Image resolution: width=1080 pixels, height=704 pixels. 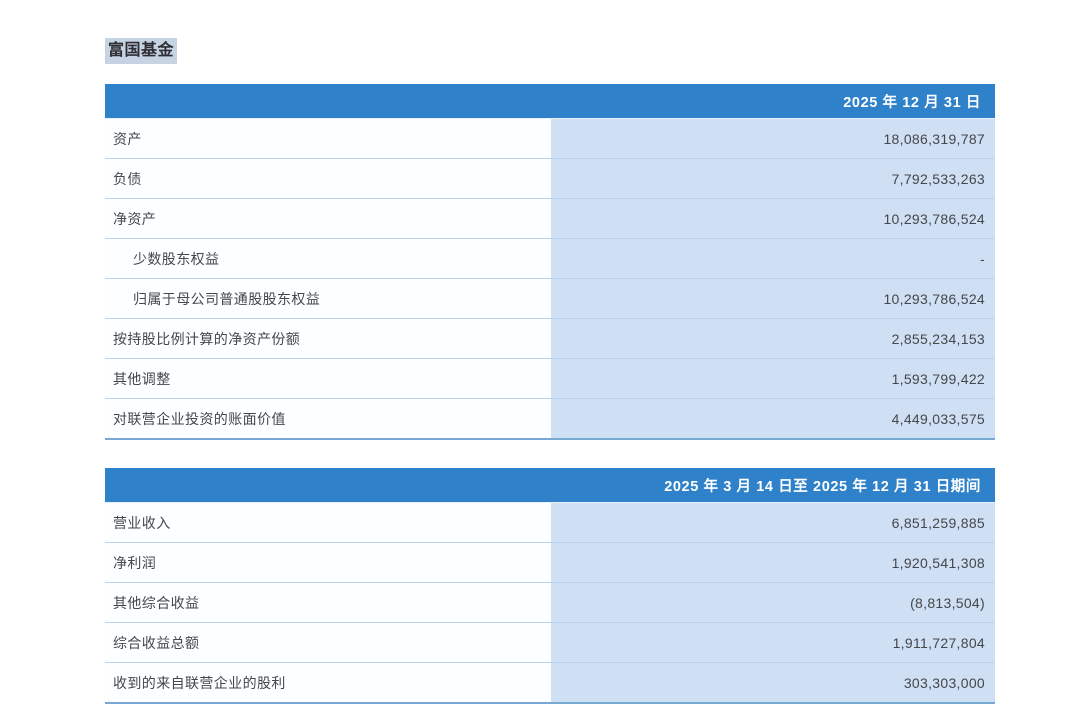 I want to click on document-title-container: 富国基金, so click(x=141, y=51).